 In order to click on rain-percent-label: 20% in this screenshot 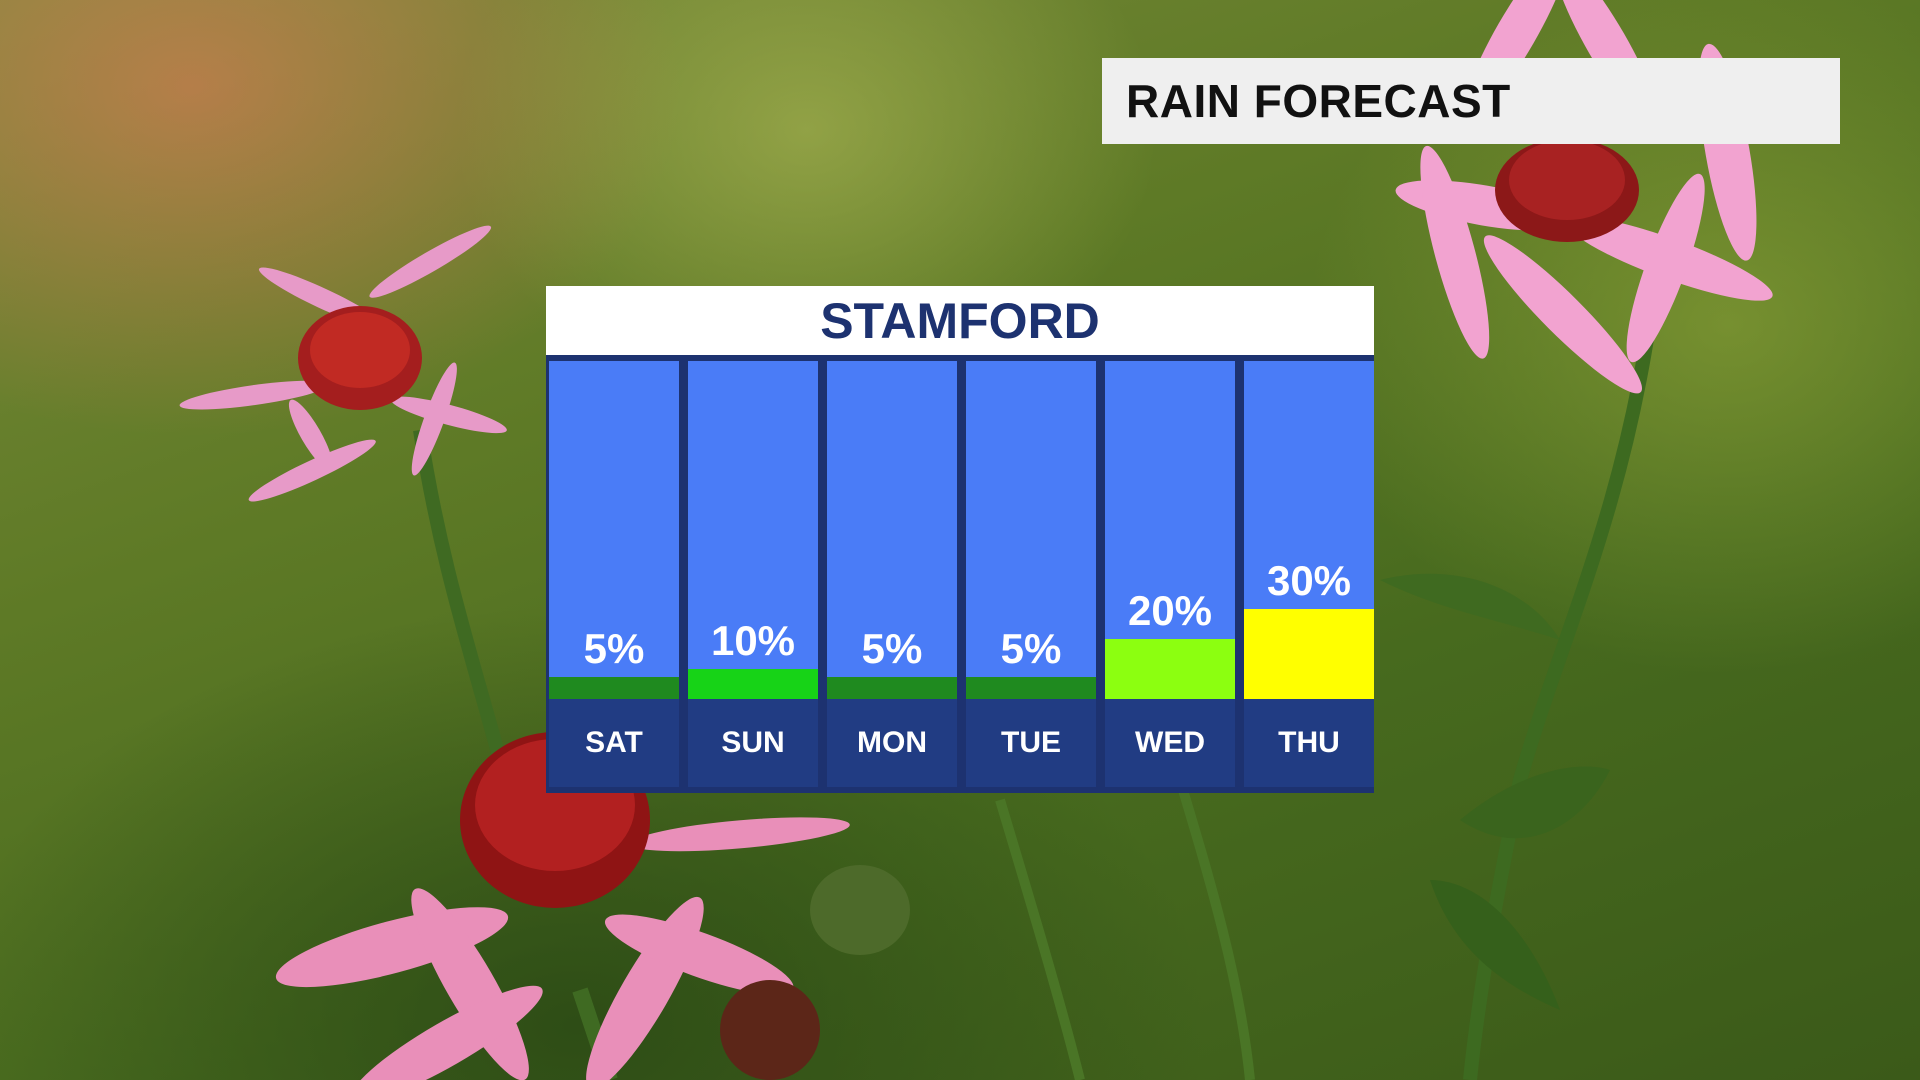, I will do `click(1170, 610)`.